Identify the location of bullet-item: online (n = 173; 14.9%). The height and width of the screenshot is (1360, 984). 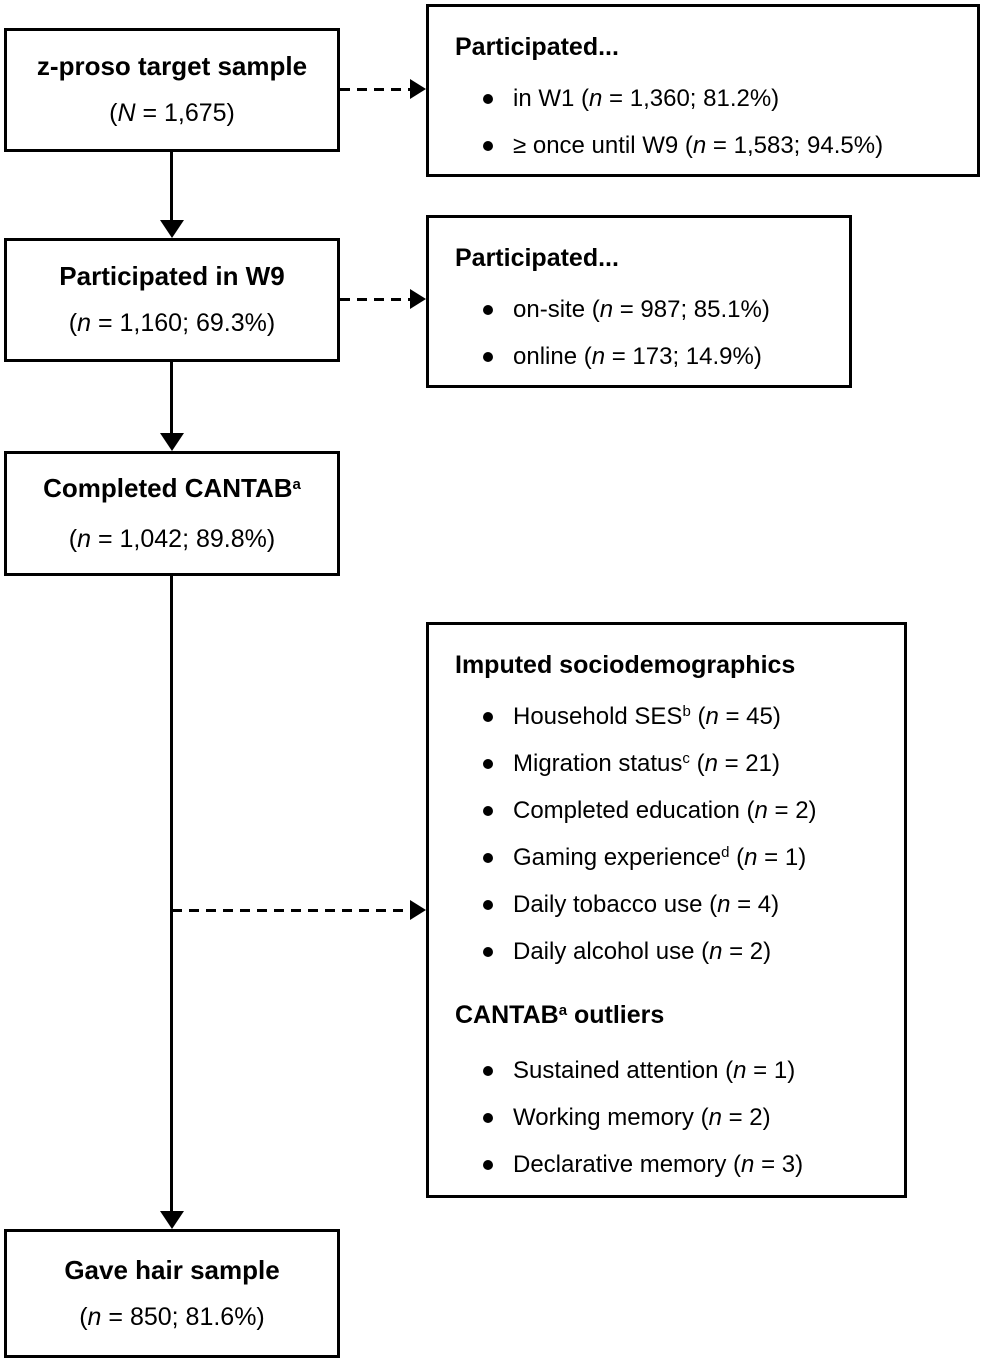
(639, 356).